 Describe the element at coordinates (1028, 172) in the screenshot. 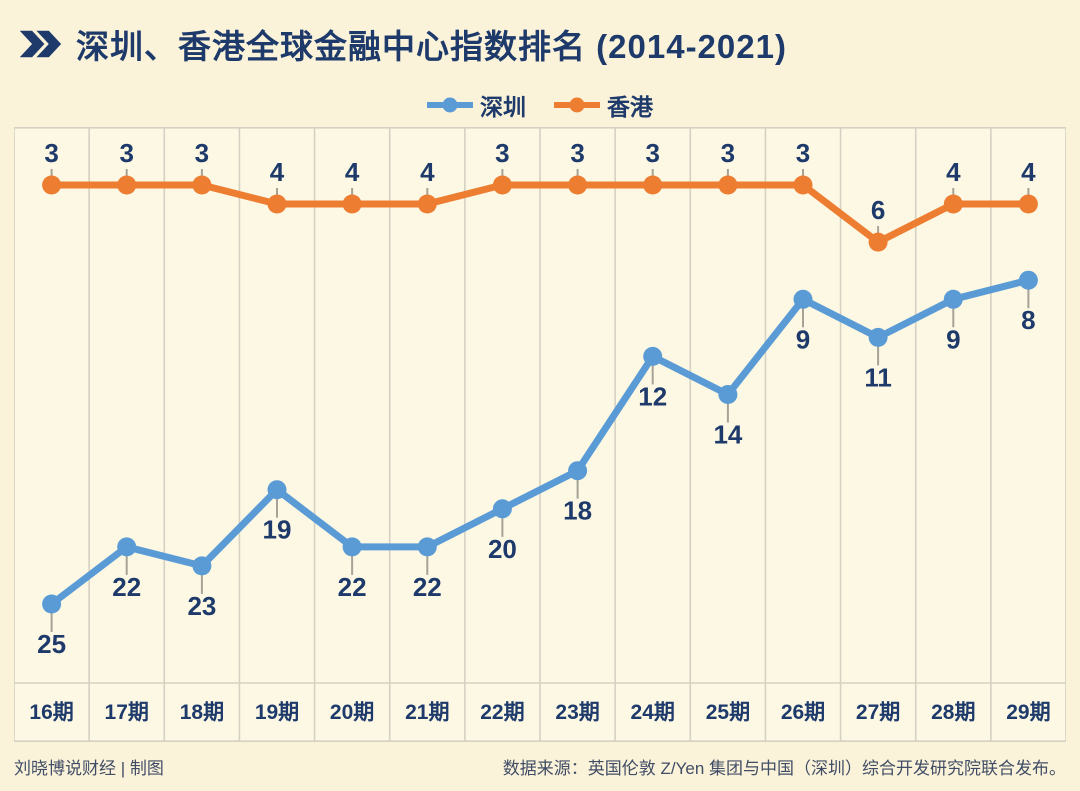

I see `data-label-香港-29期: 4` at that location.